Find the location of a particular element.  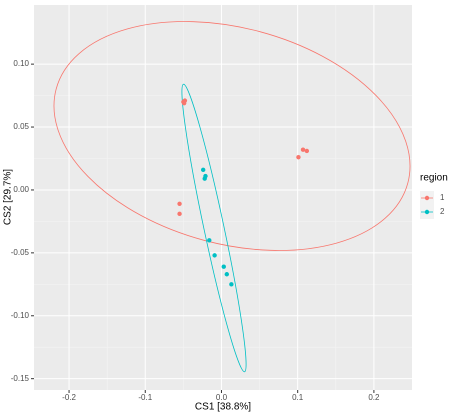

legend-title: region is located at coordinates (434, 178).